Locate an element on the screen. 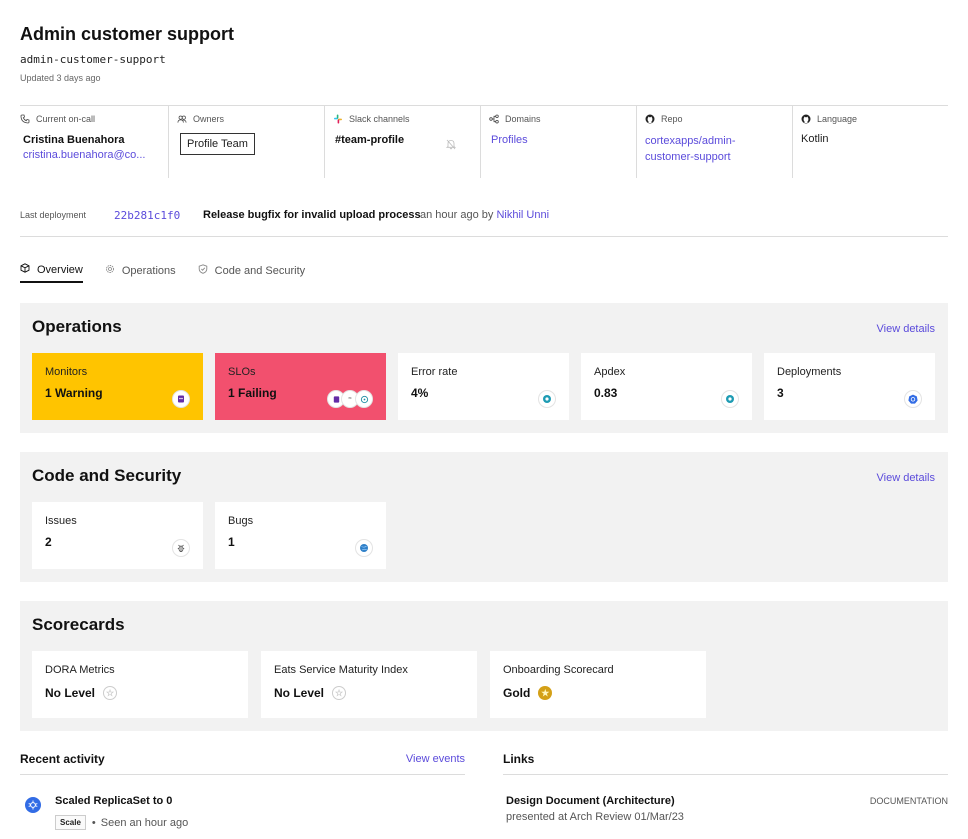 Image resolution: width=968 pixels, height=839 pixels. deployment-label: Last deployment is located at coordinates (53, 215).